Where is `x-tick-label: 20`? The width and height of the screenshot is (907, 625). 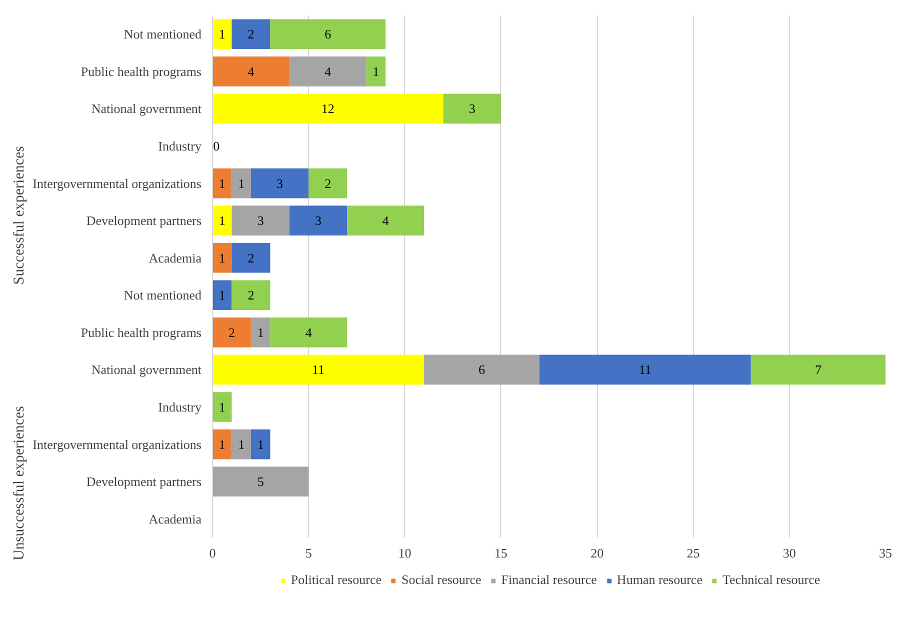 x-tick-label: 20 is located at coordinates (597, 553).